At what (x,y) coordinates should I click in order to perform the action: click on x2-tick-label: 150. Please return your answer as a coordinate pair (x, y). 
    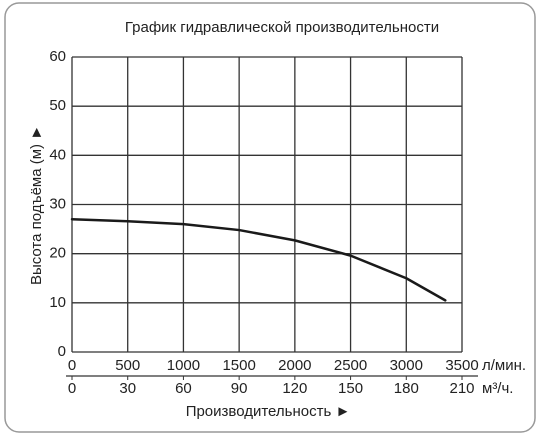
    Looking at the image, I should click on (350, 388).